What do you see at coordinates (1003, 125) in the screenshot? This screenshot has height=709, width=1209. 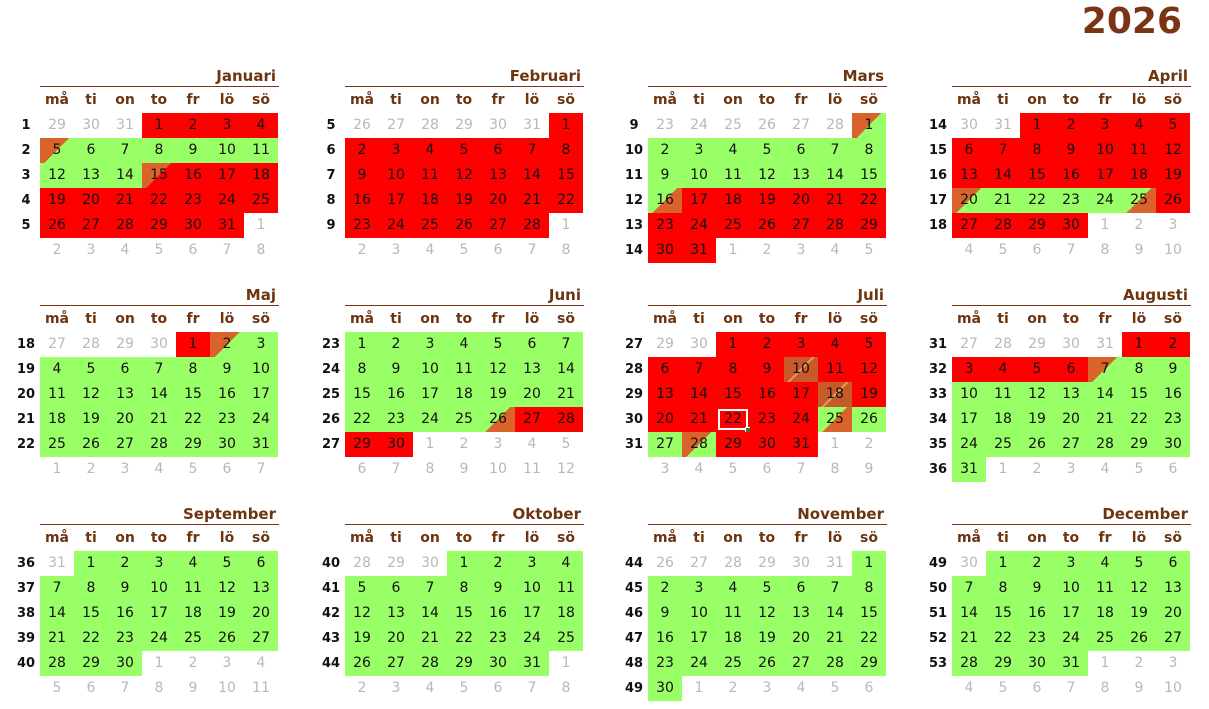 I see `day-cell-outside: 31` at bounding box center [1003, 125].